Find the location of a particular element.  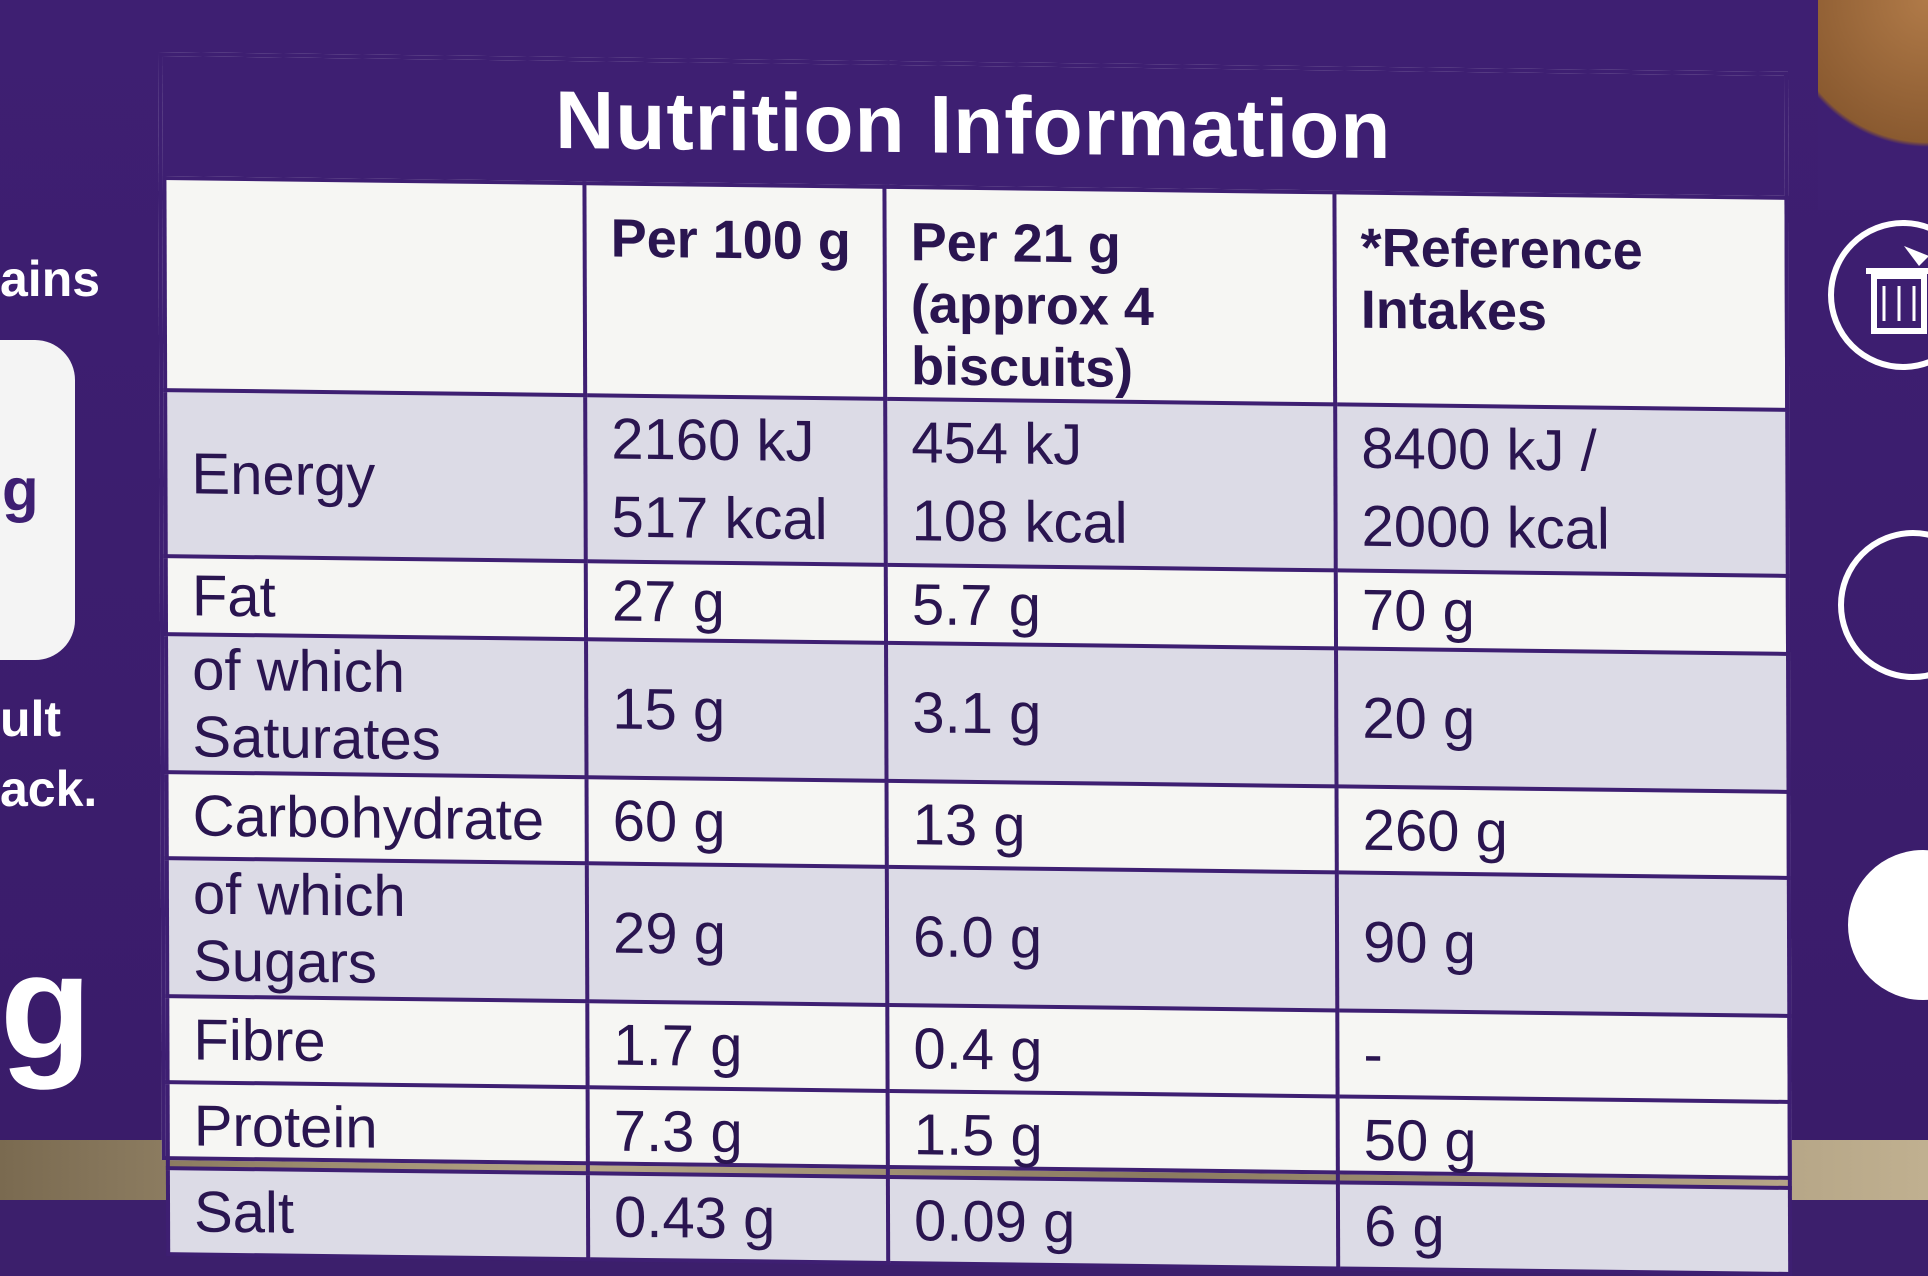

table-title: Nutrition Information is located at coordinates (973, 126).